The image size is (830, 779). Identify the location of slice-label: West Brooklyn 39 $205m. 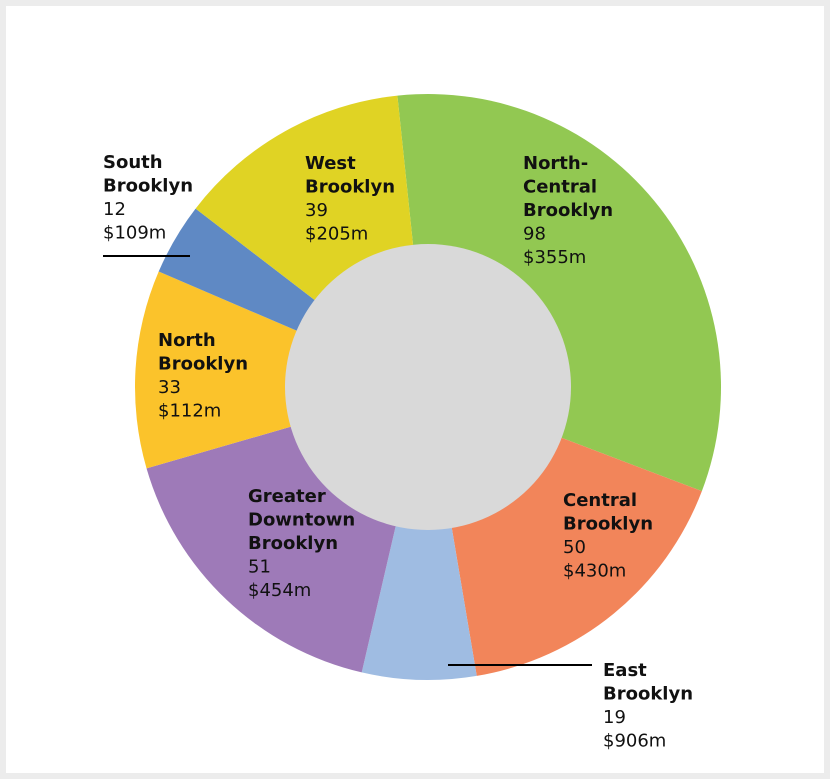
(350, 199).